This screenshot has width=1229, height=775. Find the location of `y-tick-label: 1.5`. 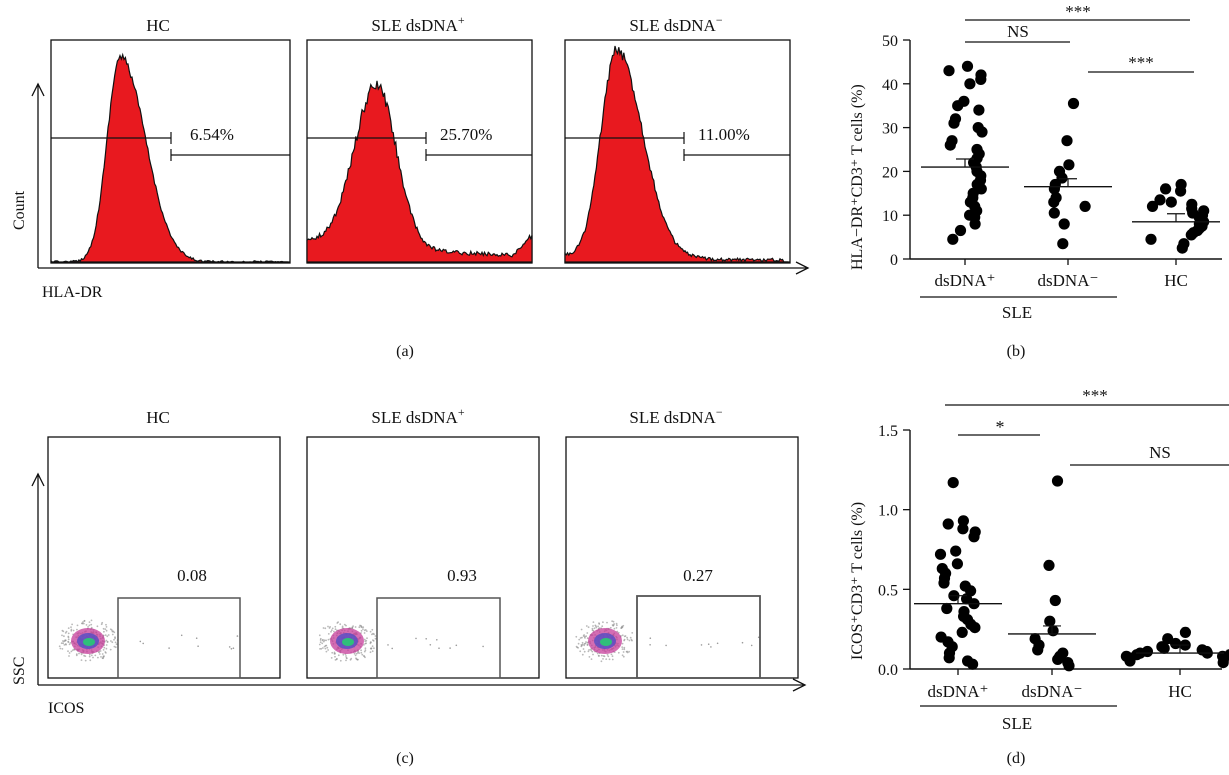

y-tick-label: 1.5 is located at coordinates (888, 431).